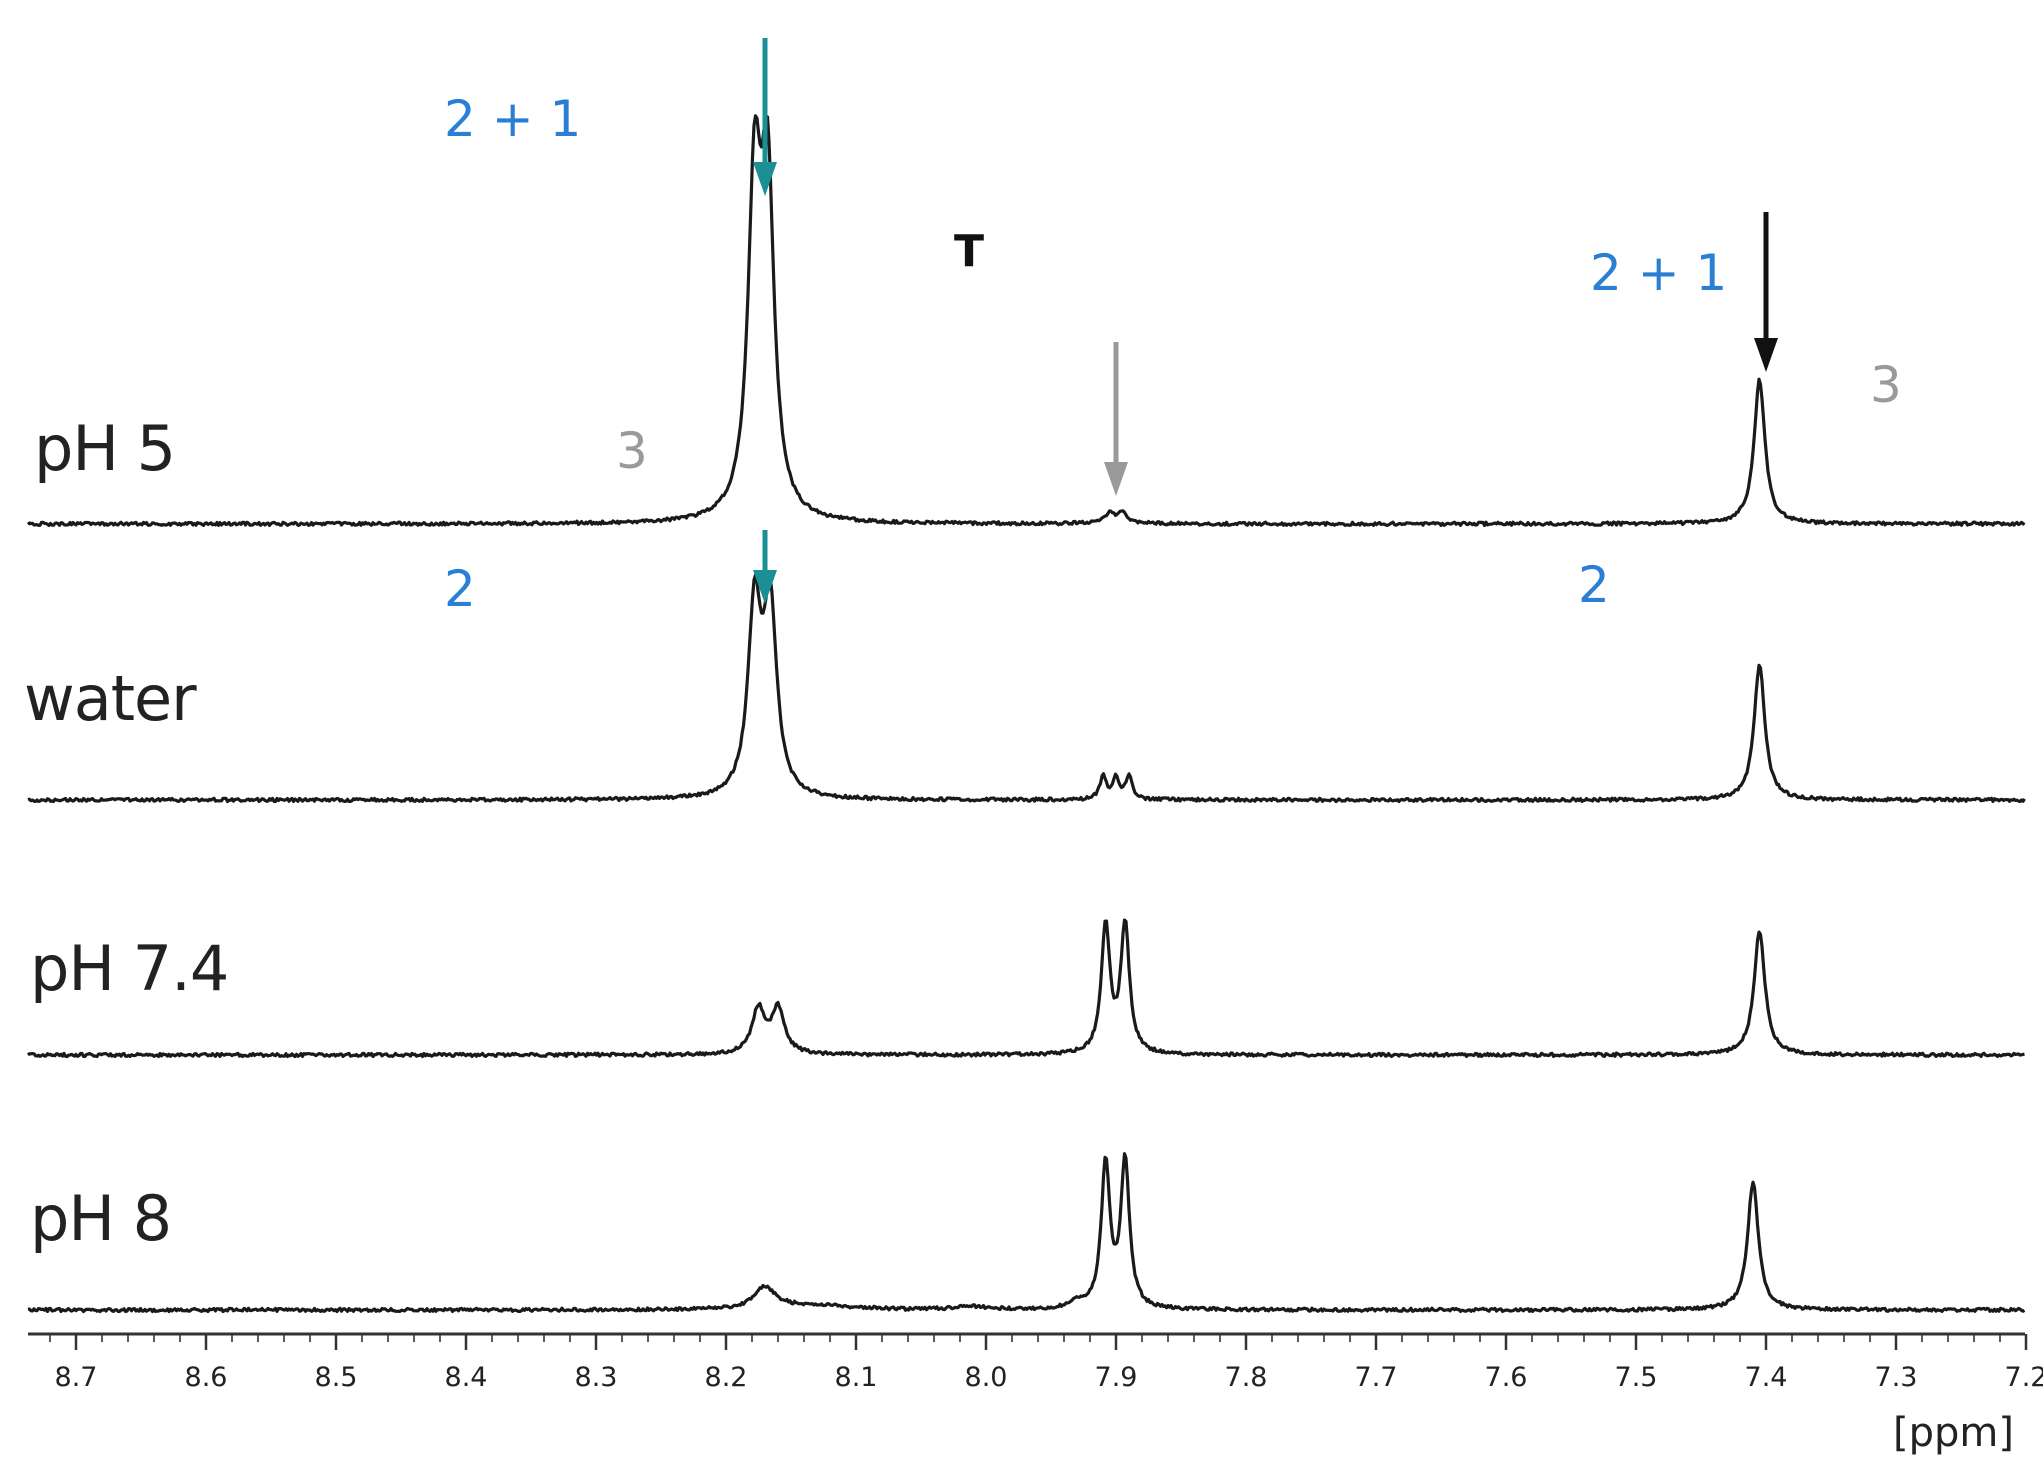 This screenshot has width=2043, height=1462. Describe the element at coordinates (336, 1377) in the screenshot. I see `tick-label-8-5: 8.5` at that location.